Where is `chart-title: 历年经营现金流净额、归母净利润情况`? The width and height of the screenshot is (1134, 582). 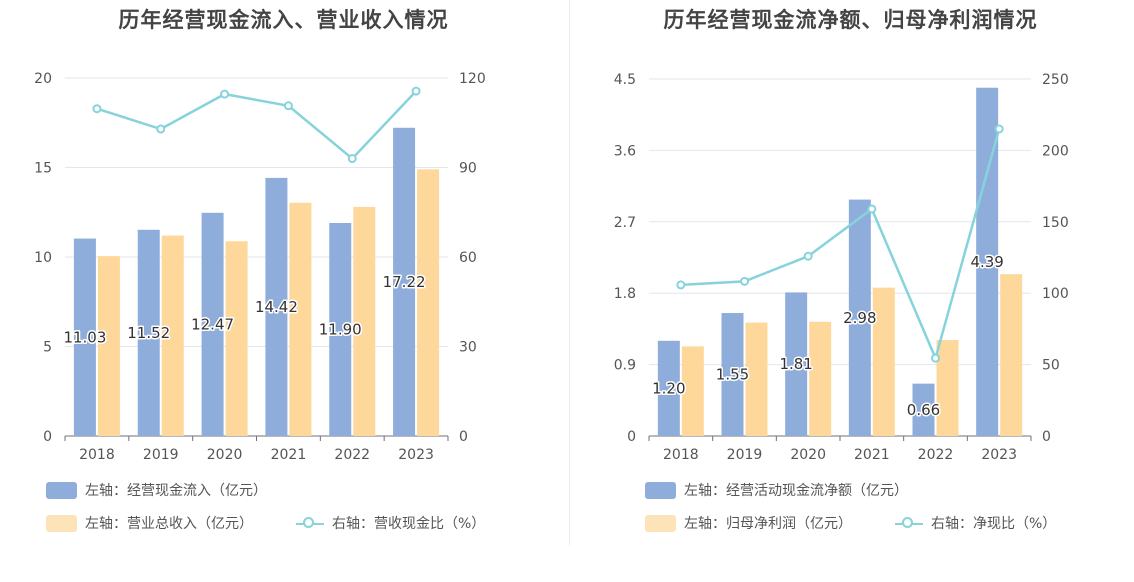
chart-title: 历年经营现金流净额、归母净利润情况 is located at coordinates (850, 20).